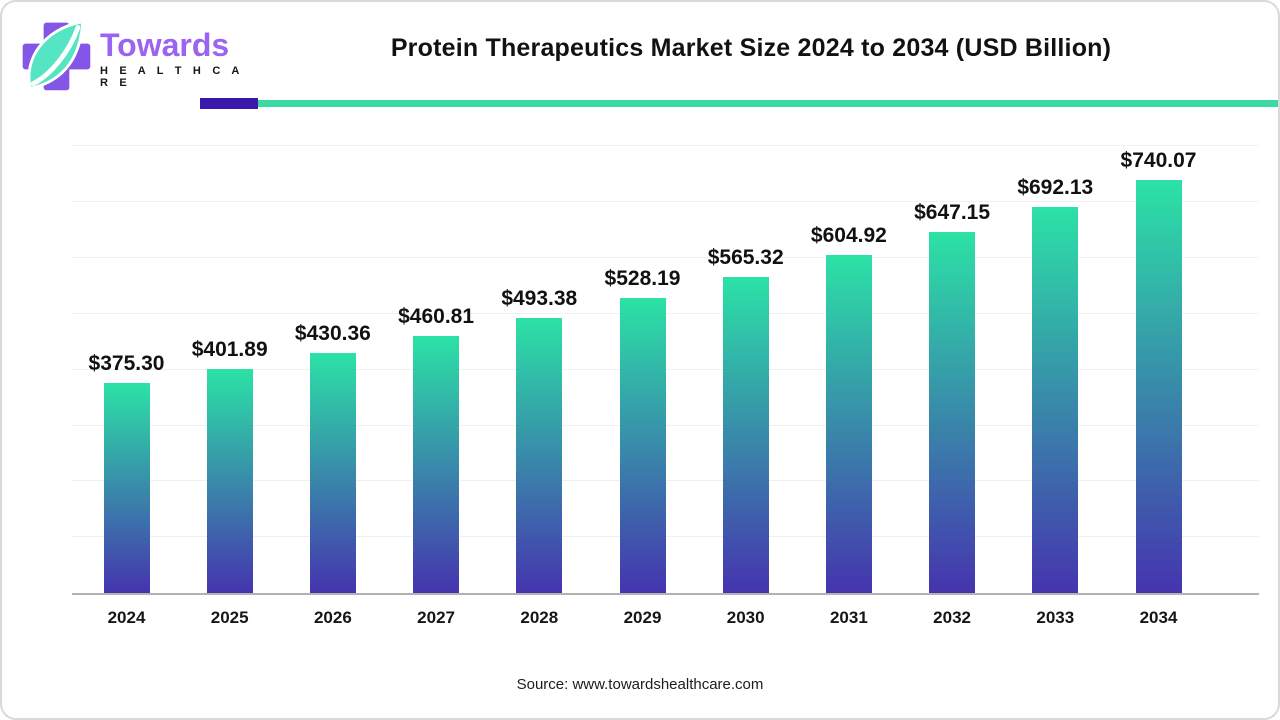  What do you see at coordinates (165, 45) in the screenshot?
I see `brand-name: Towards` at bounding box center [165, 45].